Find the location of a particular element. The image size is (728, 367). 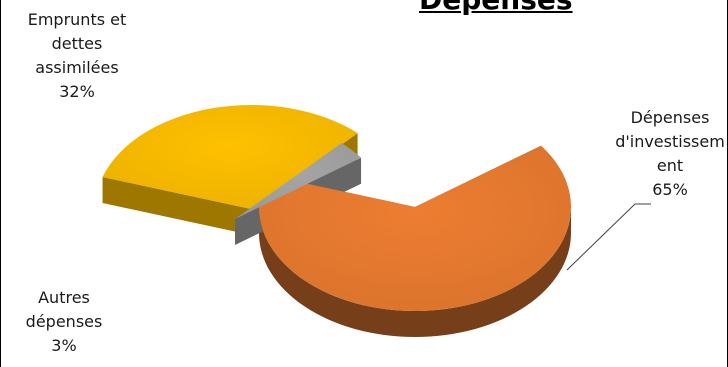

label-line: assimilées is located at coordinates (77, 67).